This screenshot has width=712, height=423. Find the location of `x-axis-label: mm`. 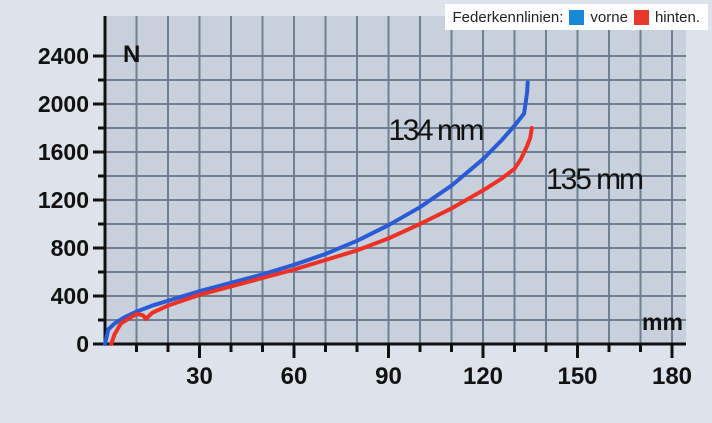

x-axis-label: mm is located at coordinates (662, 322).